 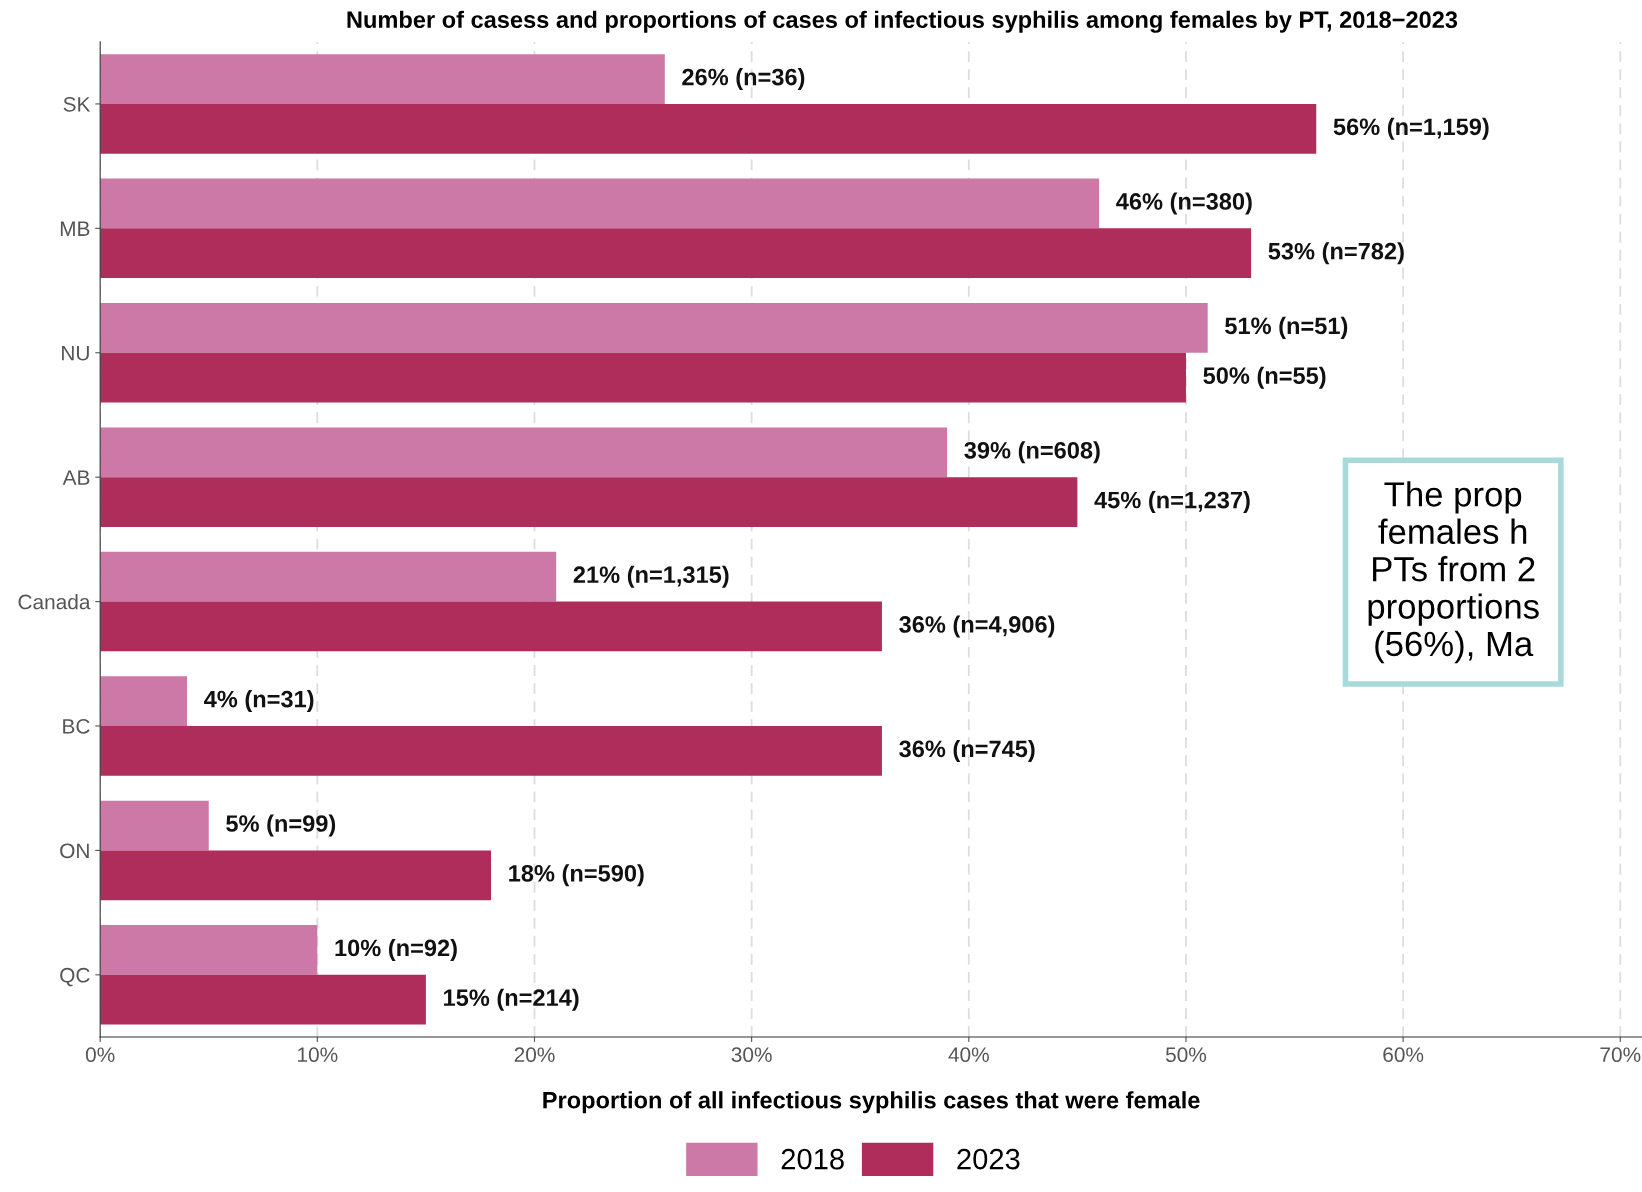 What do you see at coordinates (1336, 253) in the screenshot?
I see `data-label: 53% (n=782)` at bounding box center [1336, 253].